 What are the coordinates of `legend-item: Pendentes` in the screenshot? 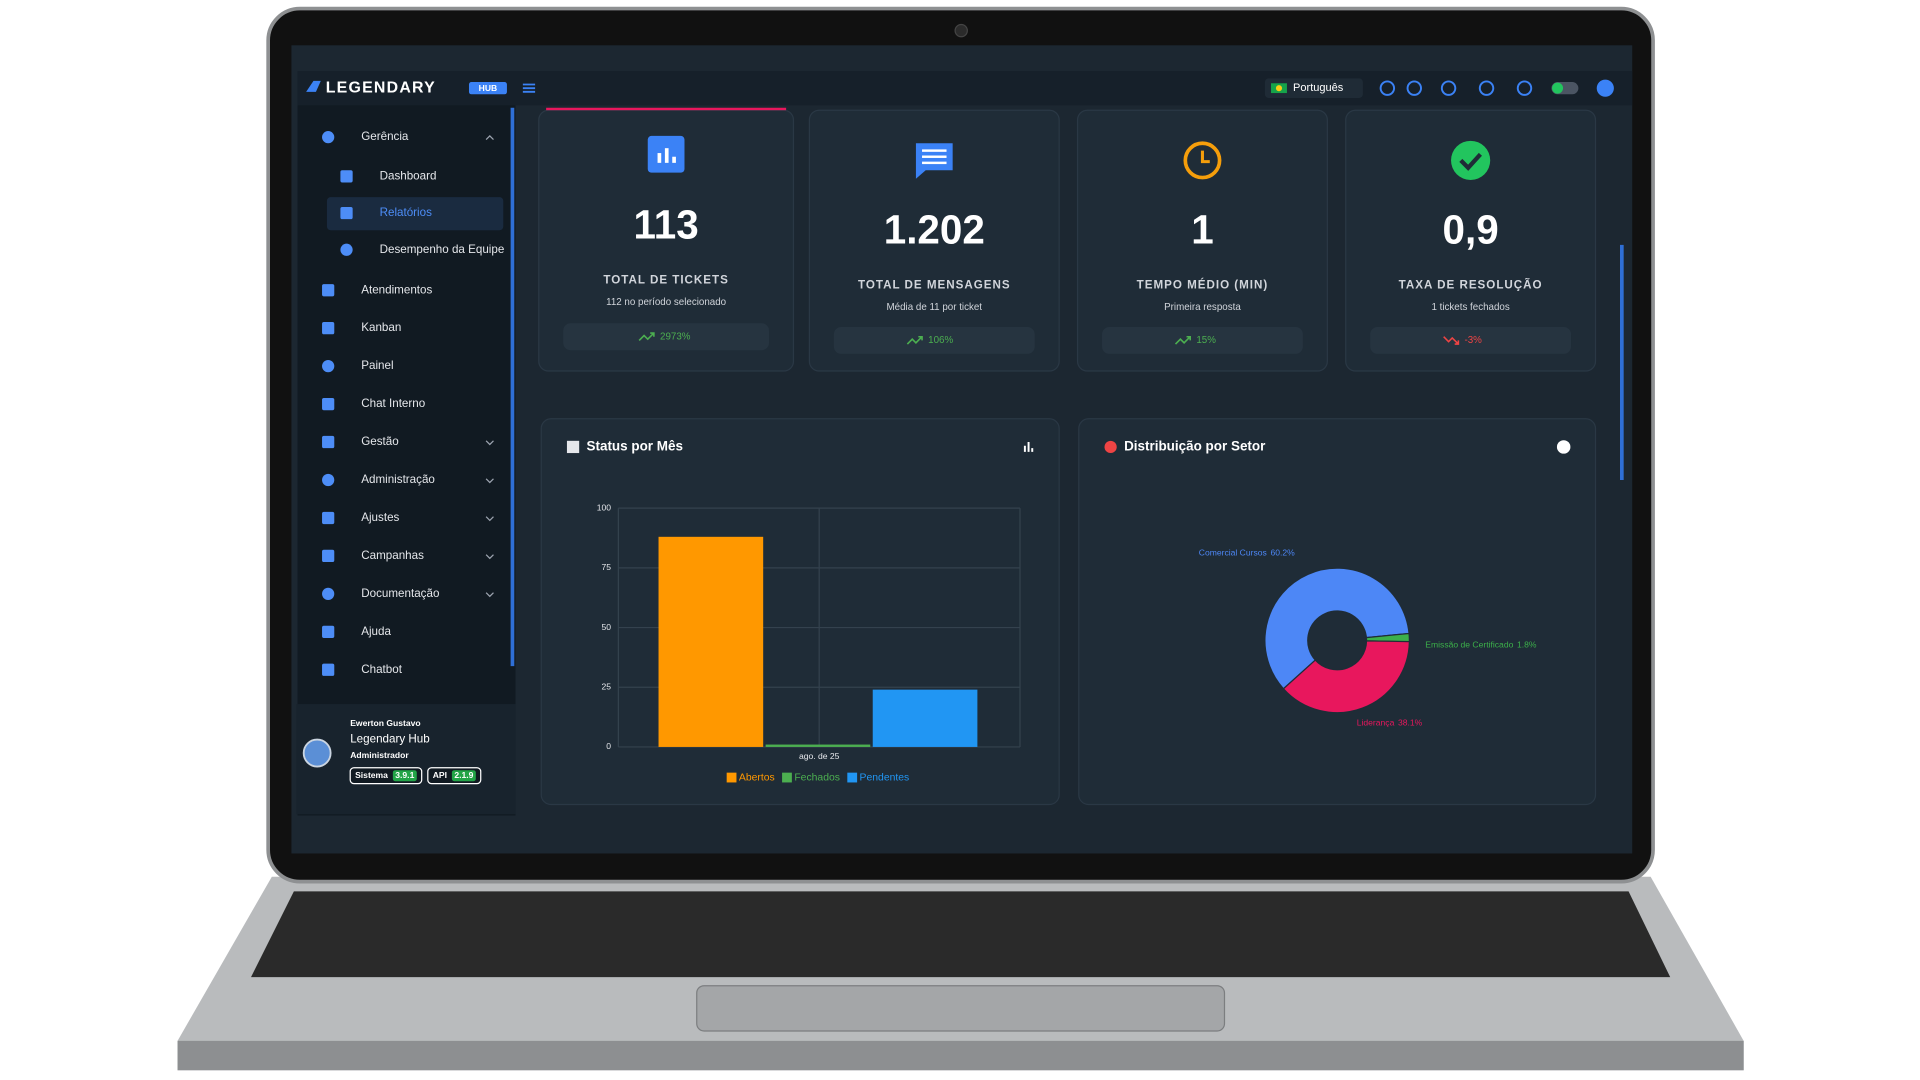 It's located at (878, 777).